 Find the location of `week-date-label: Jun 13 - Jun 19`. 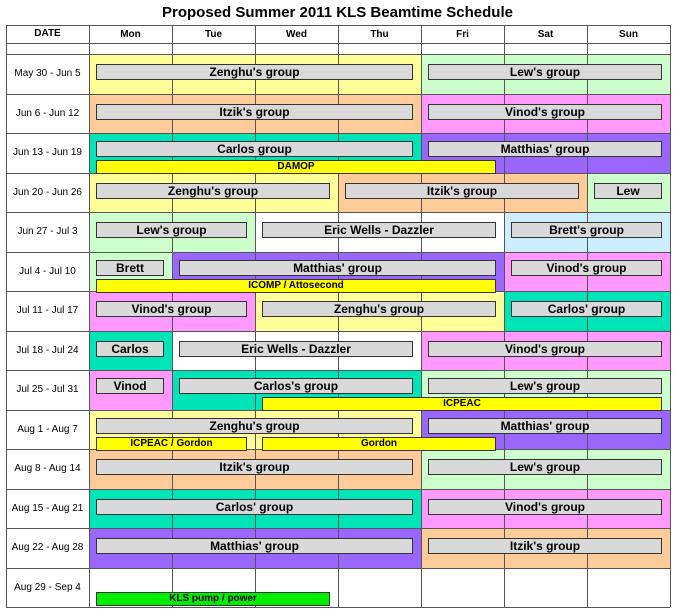

week-date-label: Jun 13 - Jun 19 is located at coordinates (47, 152).